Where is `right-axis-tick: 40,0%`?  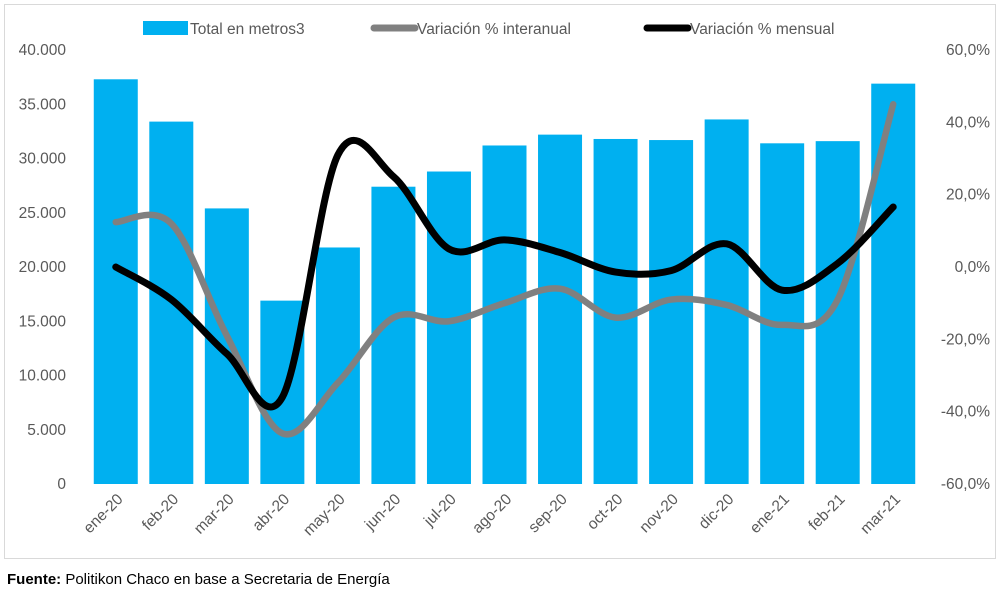
right-axis-tick: 40,0% is located at coordinates (968, 122).